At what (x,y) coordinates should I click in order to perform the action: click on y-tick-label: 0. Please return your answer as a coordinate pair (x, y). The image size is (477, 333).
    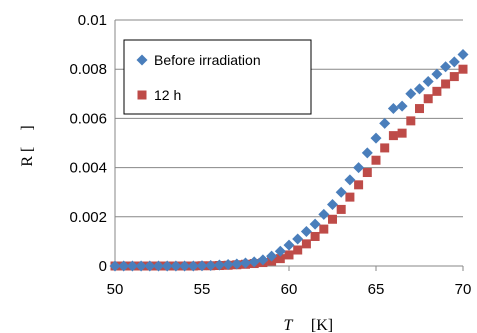
    Looking at the image, I should click on (103, 266).